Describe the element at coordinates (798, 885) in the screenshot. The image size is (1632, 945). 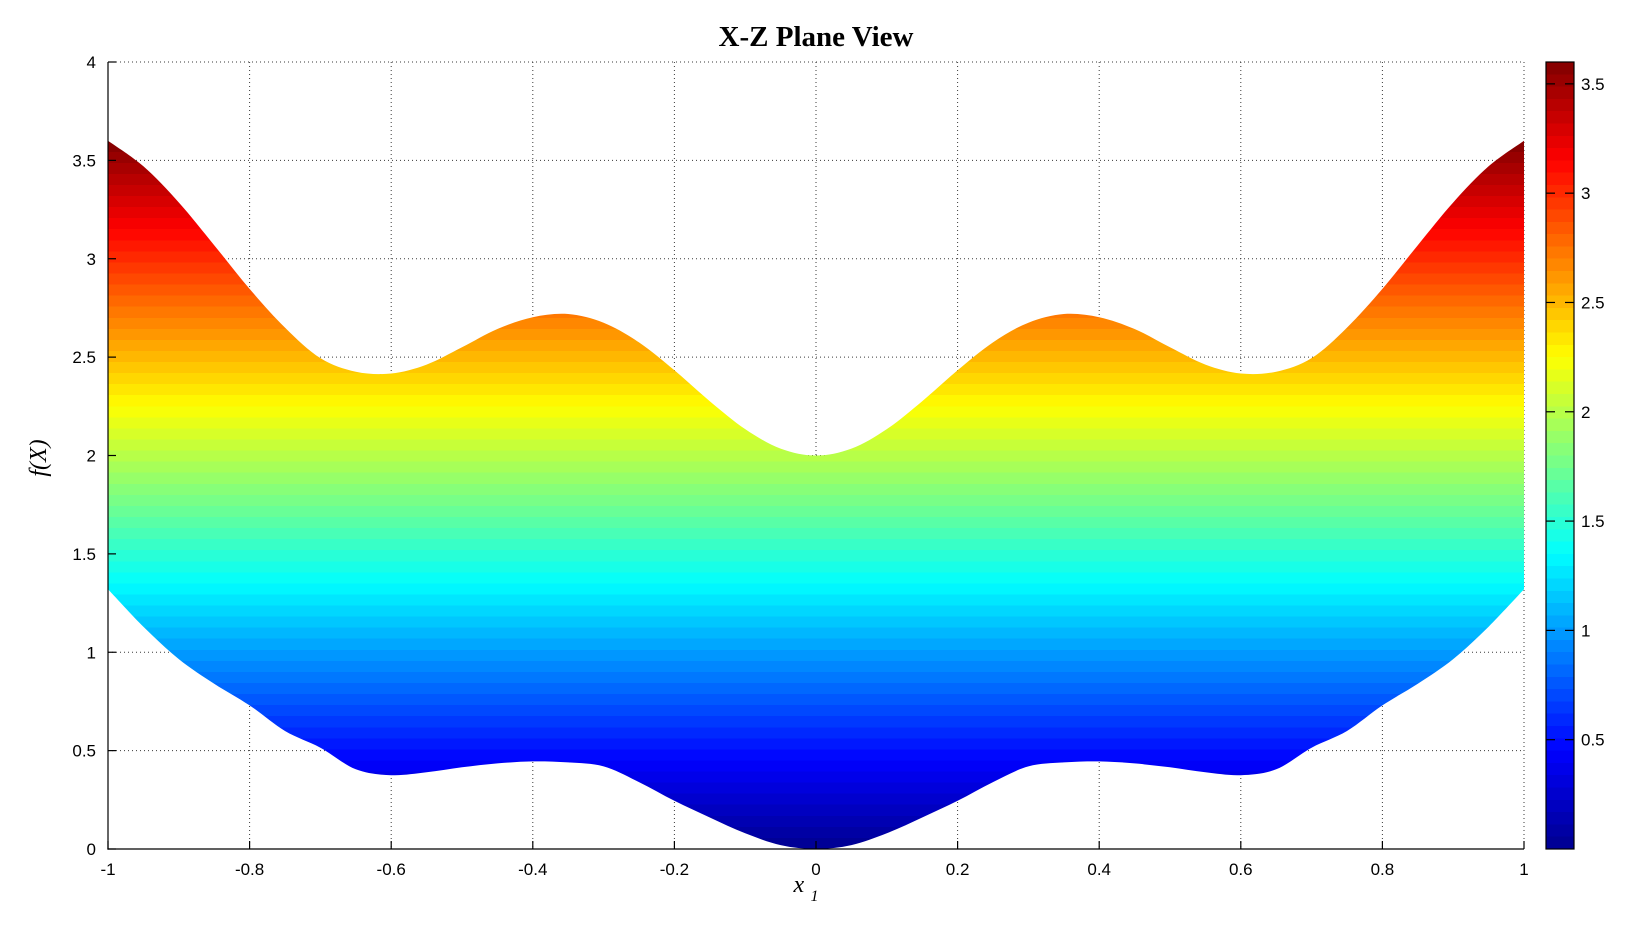
I see `x-axis-label-base: x` at that location.